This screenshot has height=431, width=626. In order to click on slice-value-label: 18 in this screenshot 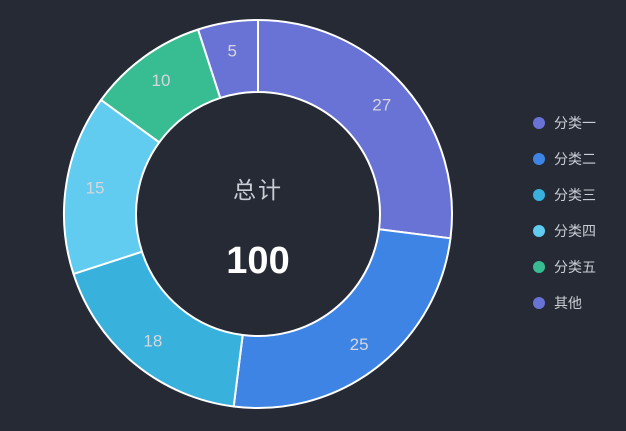, I will do `click(152, 341)`.